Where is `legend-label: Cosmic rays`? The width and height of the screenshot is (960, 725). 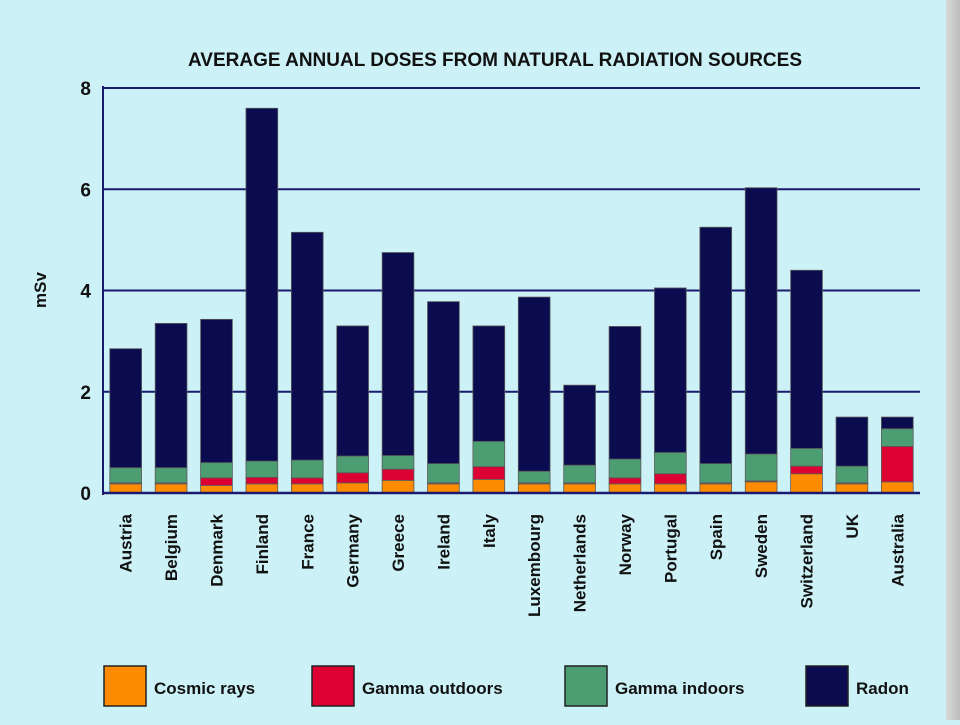
legend-label: Cosmic rays is located at coordinates (204, 688).